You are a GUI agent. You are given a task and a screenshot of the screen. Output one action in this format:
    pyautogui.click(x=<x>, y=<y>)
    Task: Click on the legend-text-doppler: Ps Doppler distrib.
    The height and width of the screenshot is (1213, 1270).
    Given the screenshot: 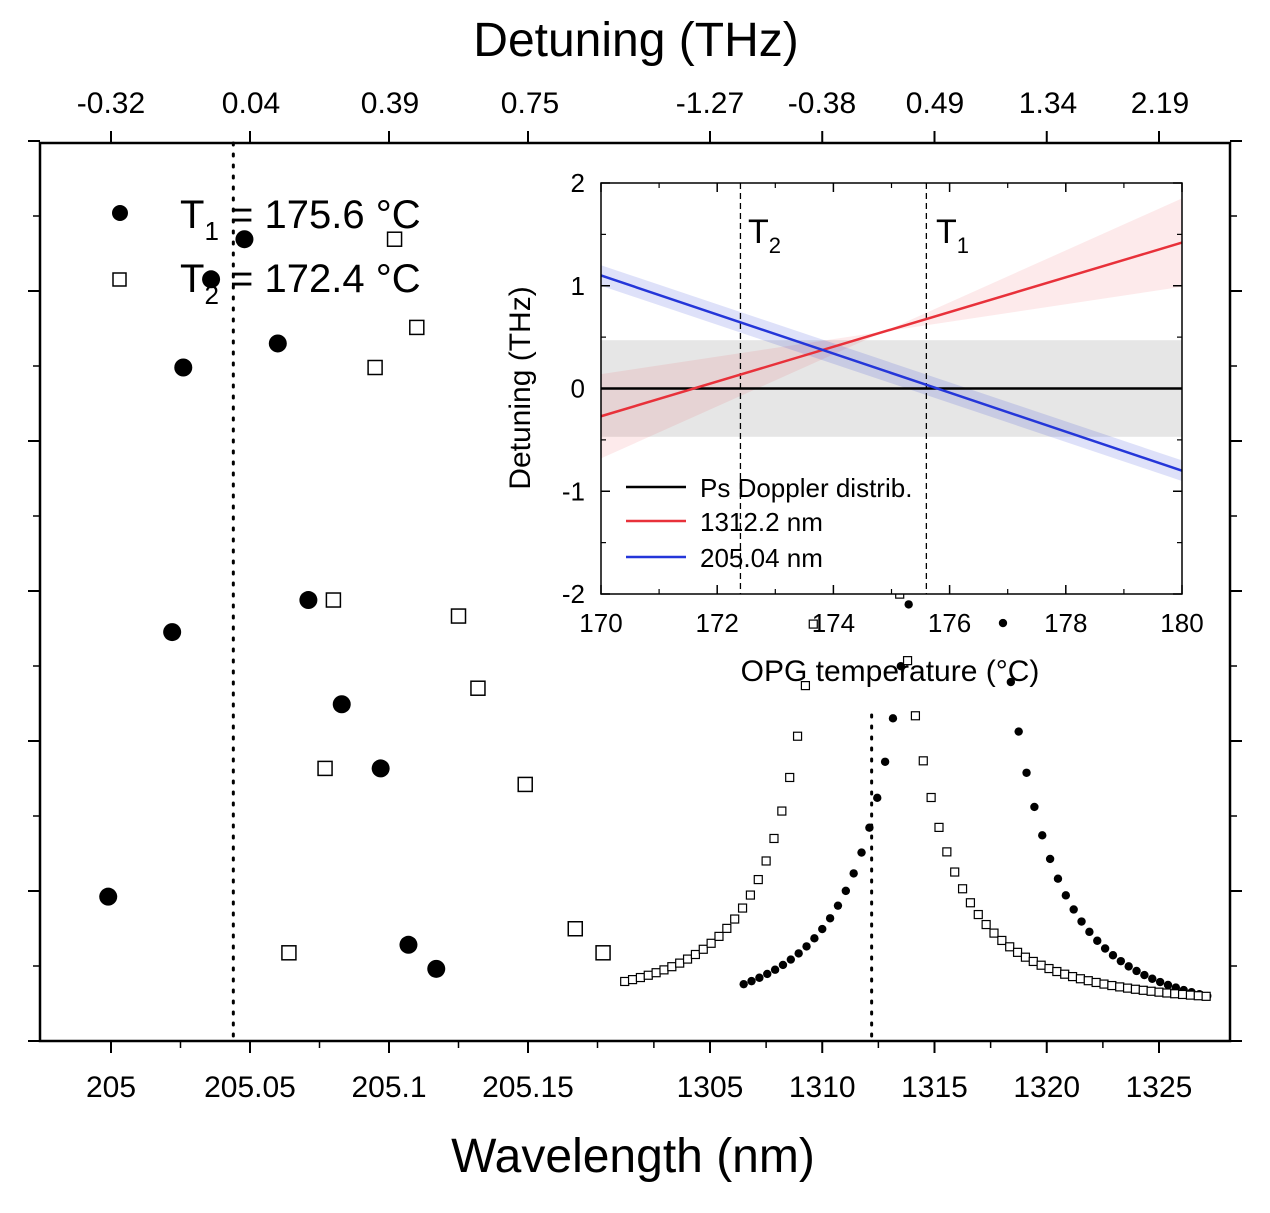 What is the action you would take?
    pyautogui.click(x=806, y=488)
    